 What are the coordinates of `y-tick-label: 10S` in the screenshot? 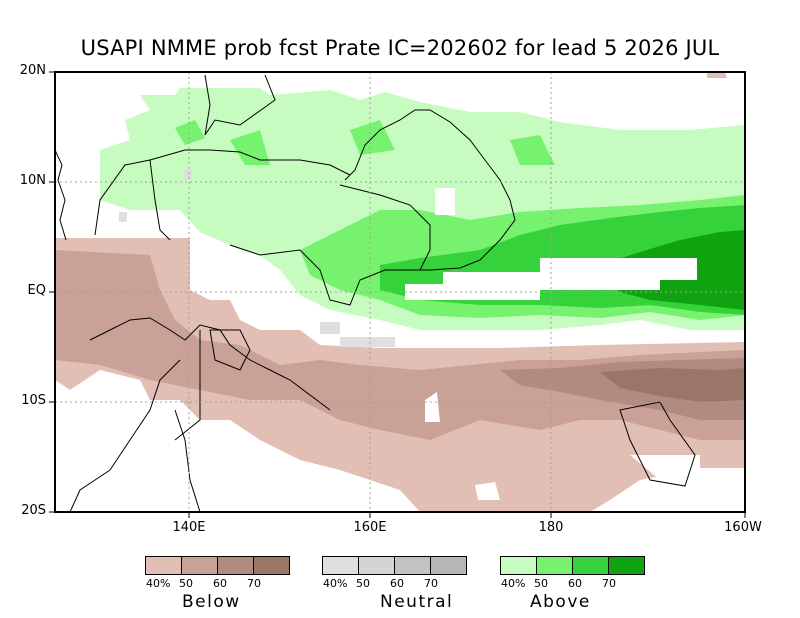 It's located at (33, 400).